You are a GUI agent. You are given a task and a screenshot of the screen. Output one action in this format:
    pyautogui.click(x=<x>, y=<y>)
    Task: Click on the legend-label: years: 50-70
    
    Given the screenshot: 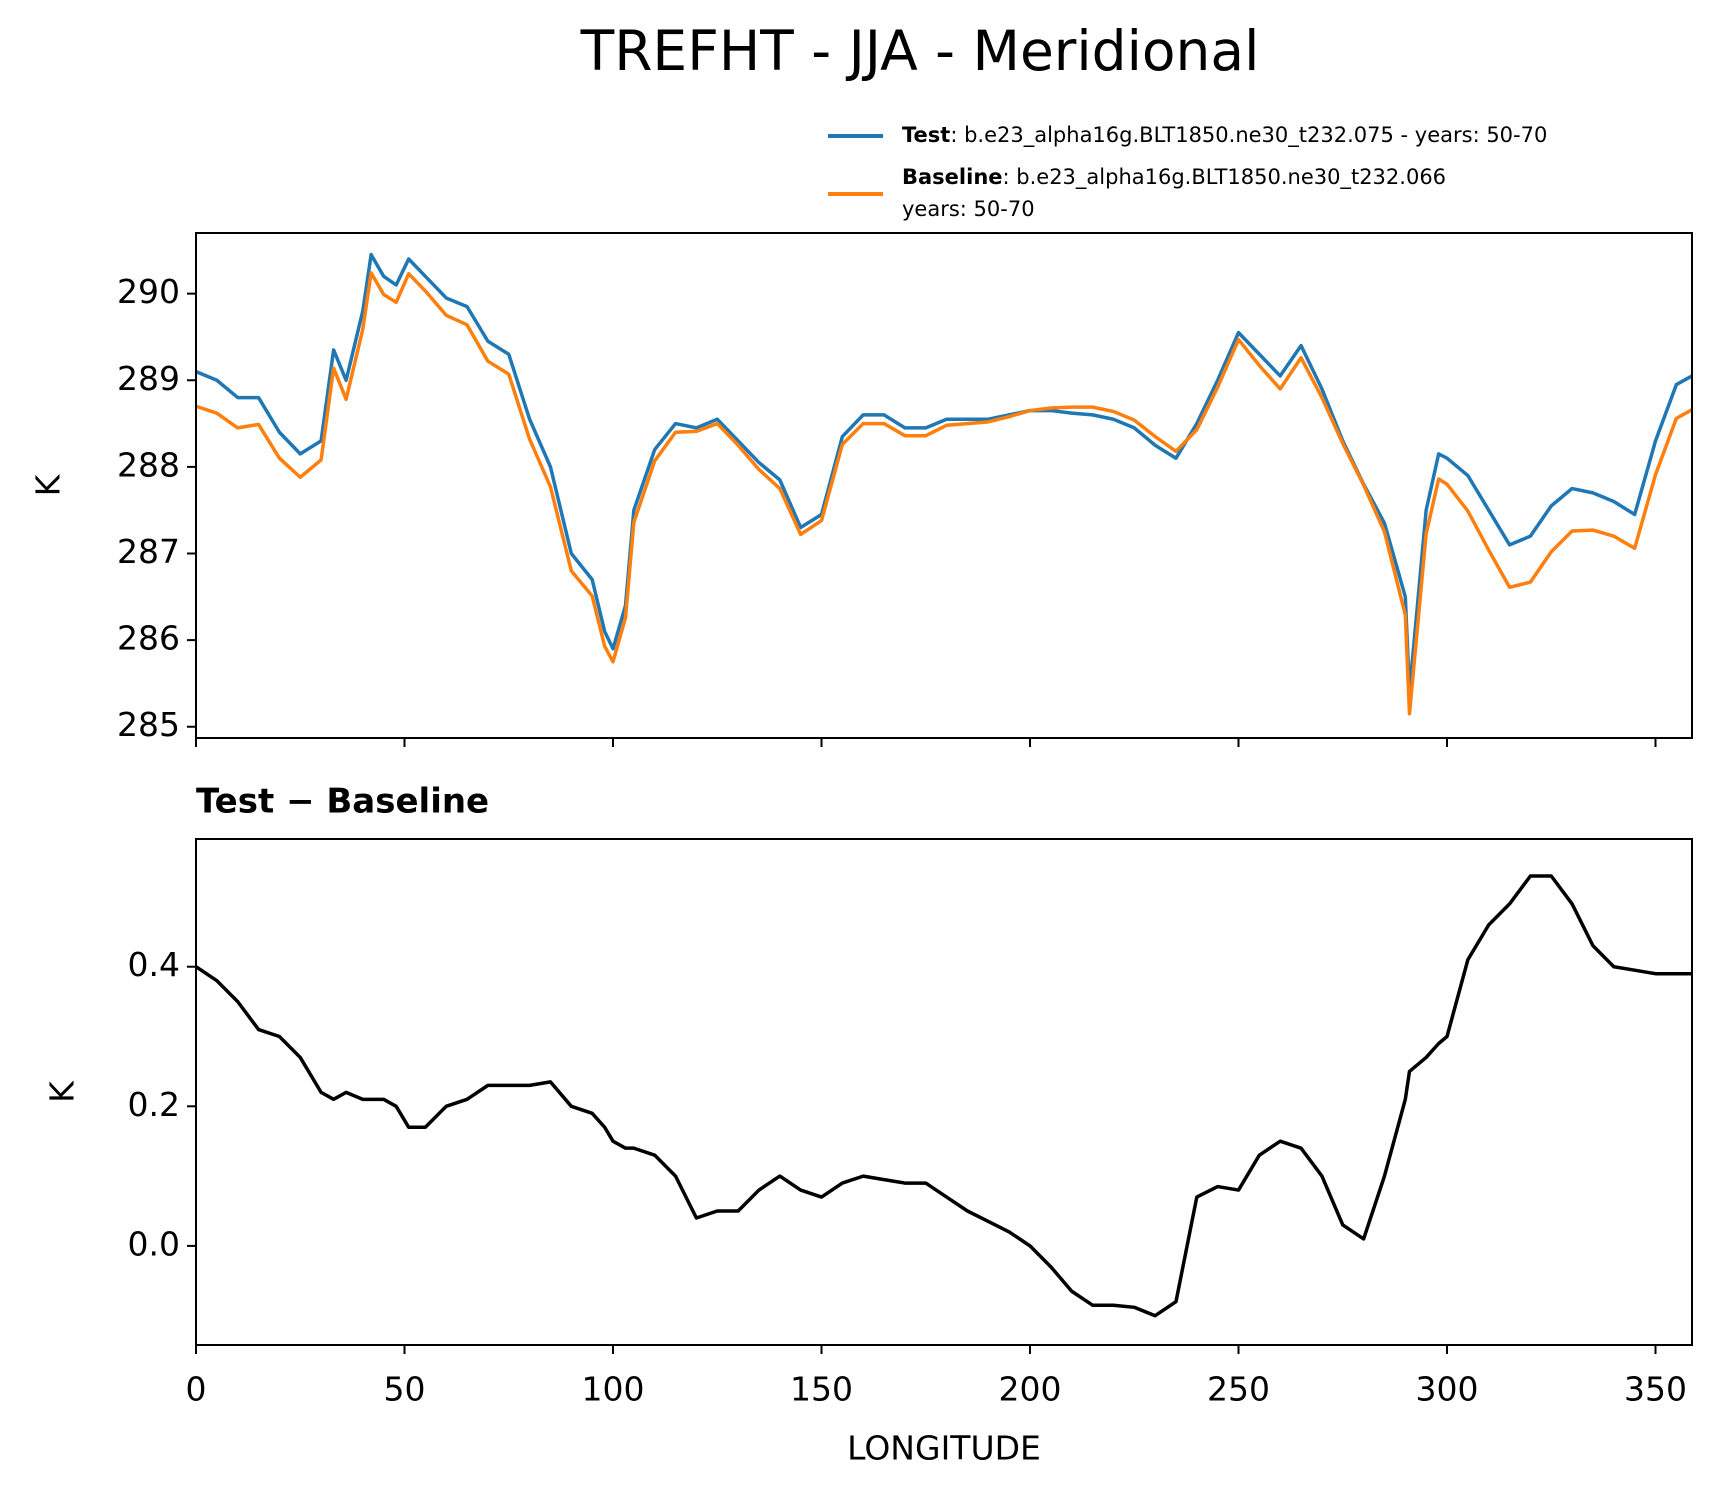 What is the action you would take?
    pyautogui.click(x=968, y=209)
    